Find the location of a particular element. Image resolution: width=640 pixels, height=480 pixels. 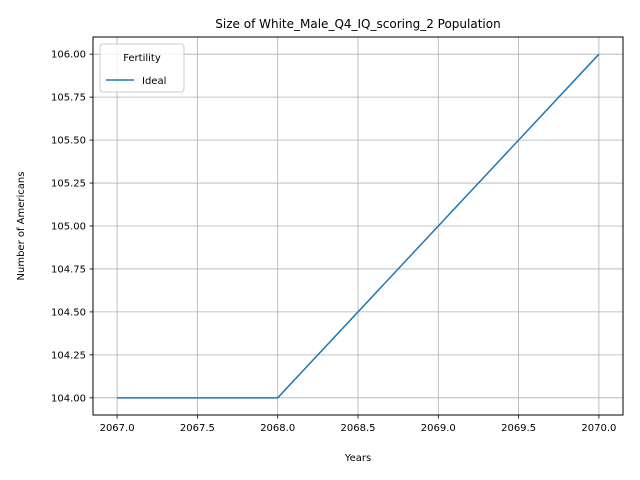

y-axis-label: Number of Americans is located at coordinates (21, 226).